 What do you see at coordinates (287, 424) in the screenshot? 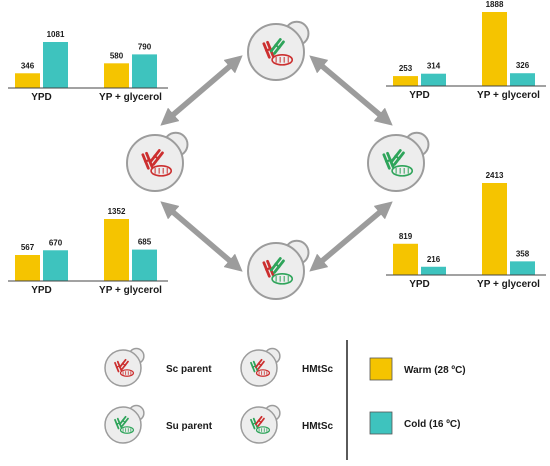
I see `legend-strain-4: HMtSc` at bounding box center [287, 424].